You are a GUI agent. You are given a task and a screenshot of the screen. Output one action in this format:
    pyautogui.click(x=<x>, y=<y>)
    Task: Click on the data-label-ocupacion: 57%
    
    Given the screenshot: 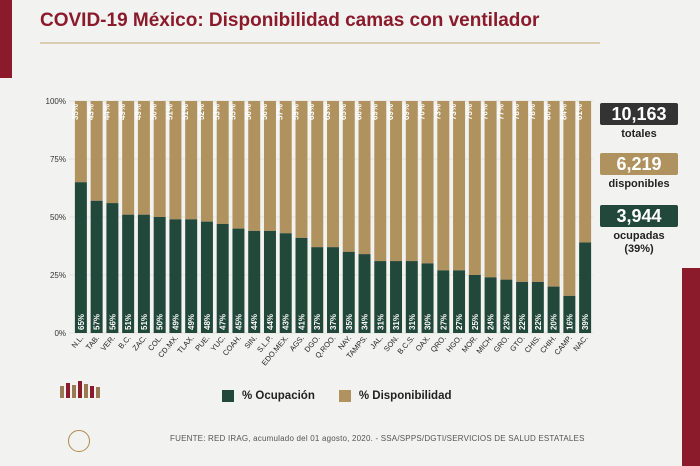 What is the action you would take?
    pyautogui.click(x=97, y=322)
    